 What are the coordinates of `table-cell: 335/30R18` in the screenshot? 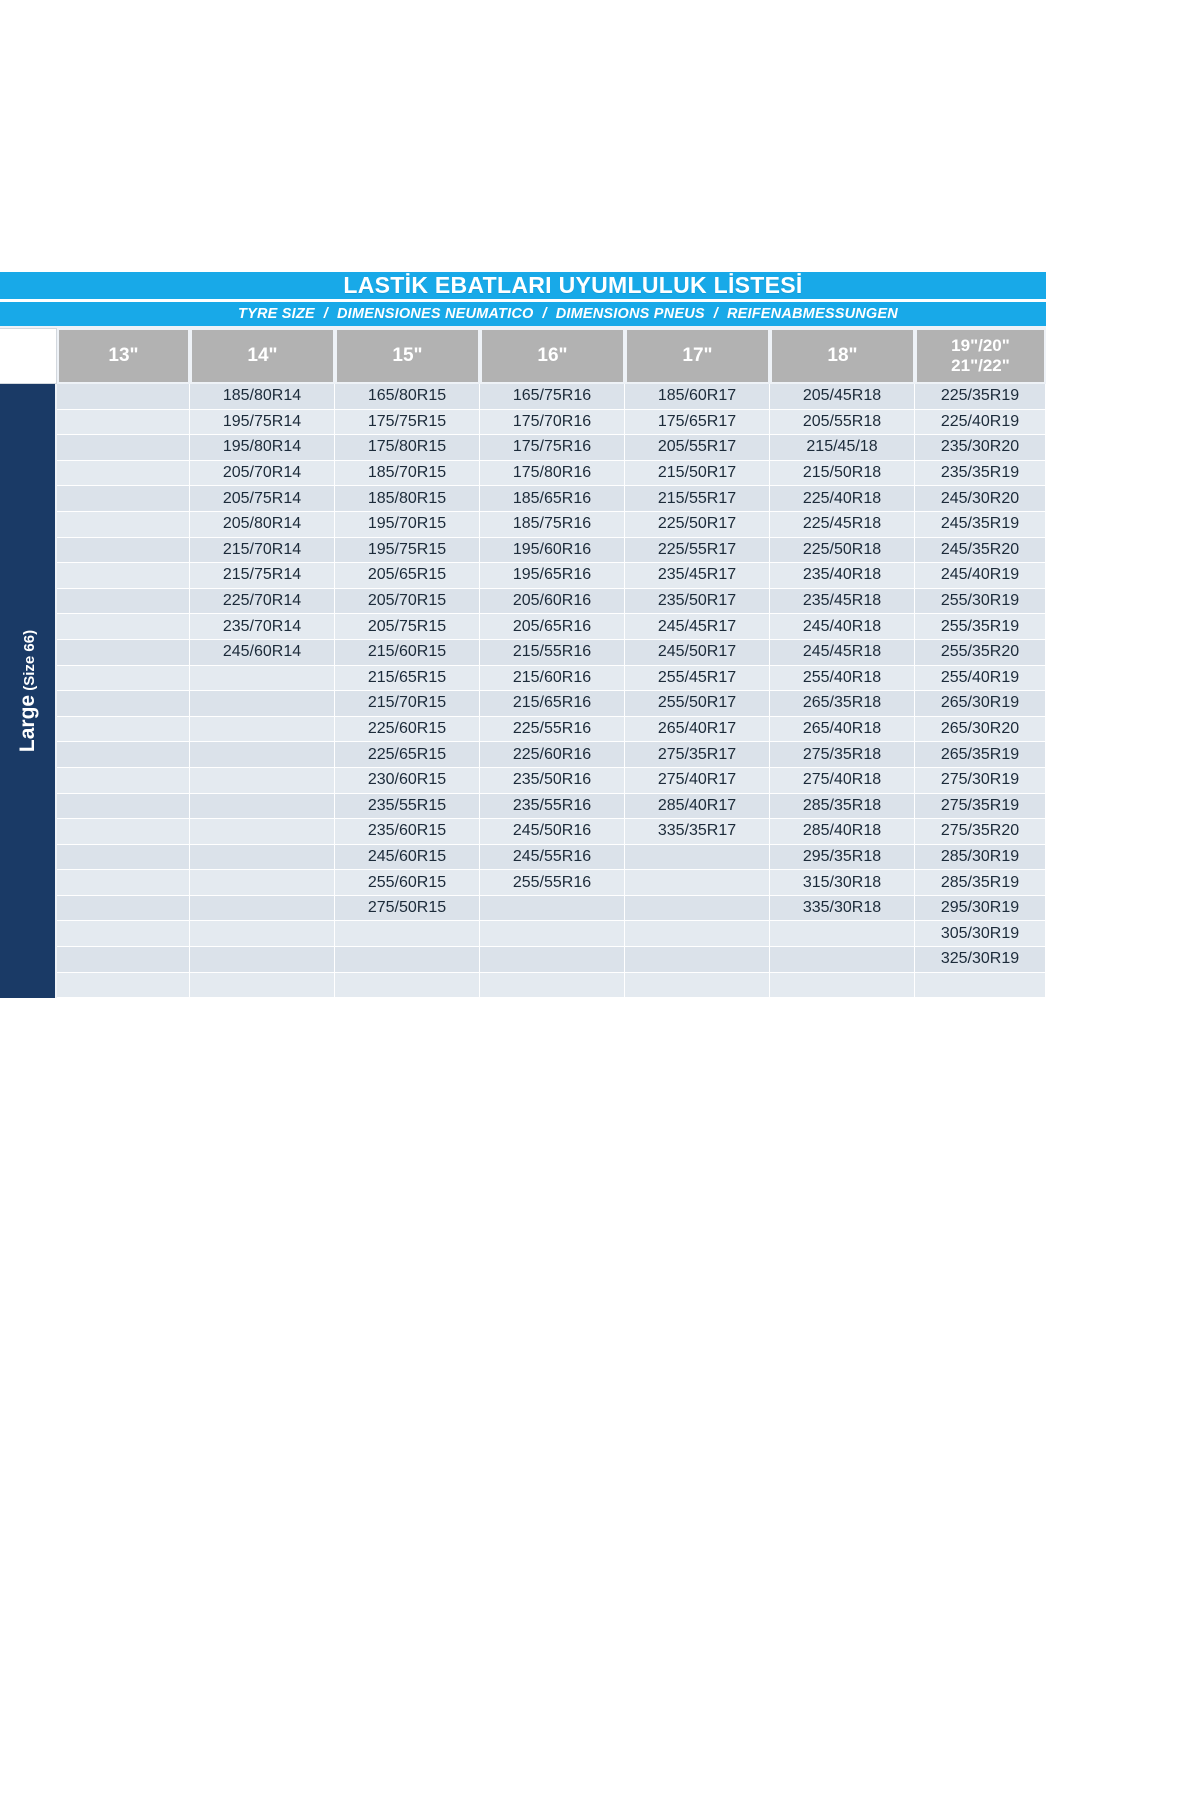 It's located at (842, 908).